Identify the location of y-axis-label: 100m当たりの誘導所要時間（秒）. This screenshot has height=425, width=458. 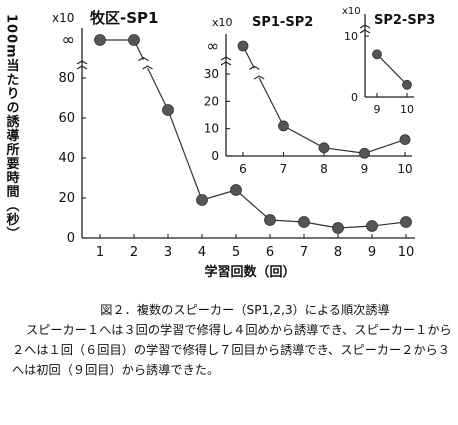
(12, 127).